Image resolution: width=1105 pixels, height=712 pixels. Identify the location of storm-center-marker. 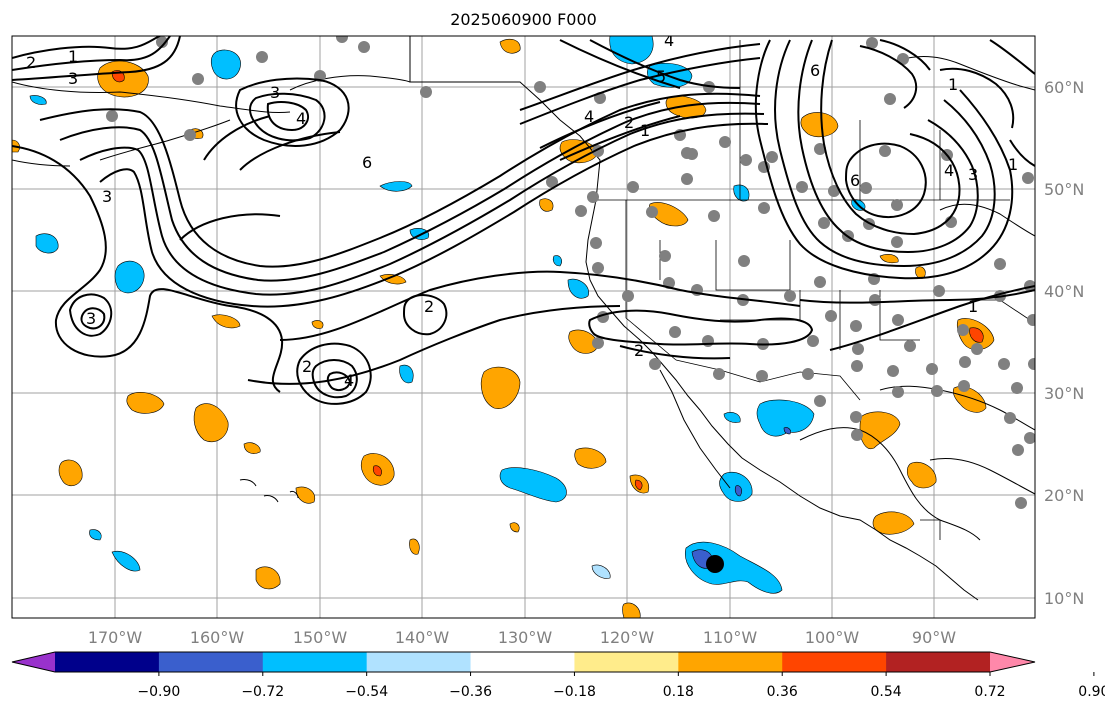
(715, 564).